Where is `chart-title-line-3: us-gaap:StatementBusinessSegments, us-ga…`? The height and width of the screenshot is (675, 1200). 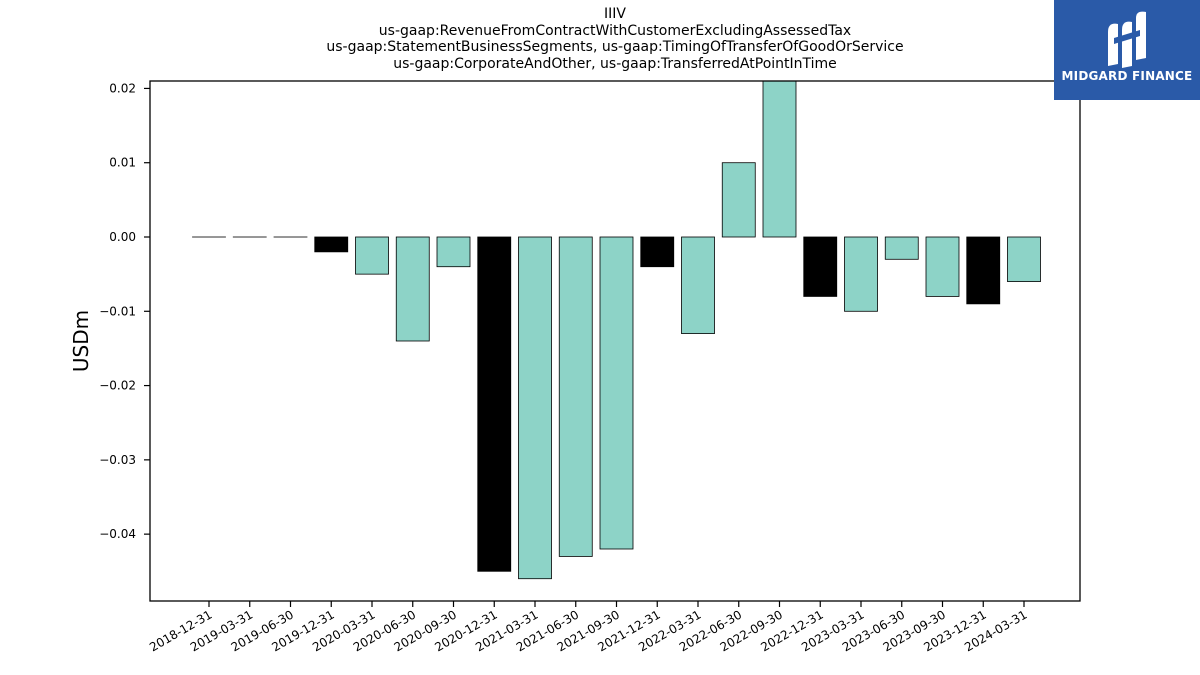 chart-title-line-3: us-gaap:StatementBusinessSegments, us-ga… is located at coordinates (615, 47).